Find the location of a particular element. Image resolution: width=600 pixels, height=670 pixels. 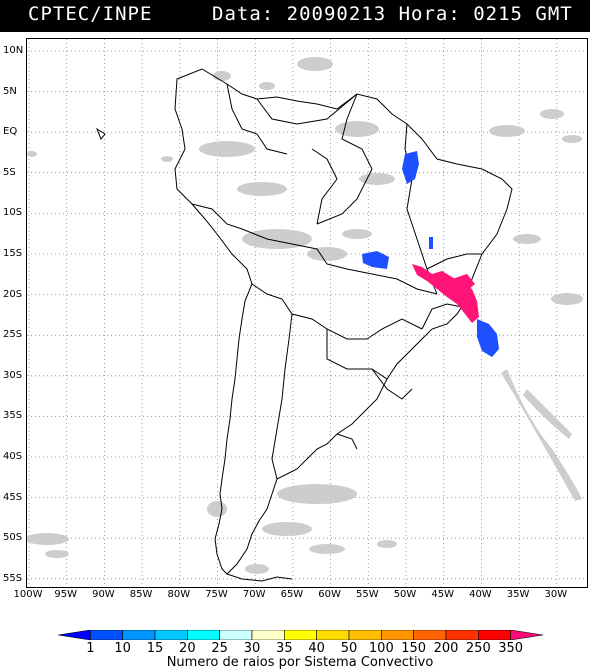

longitude-label: 70W is located at coordinates (254, 594).